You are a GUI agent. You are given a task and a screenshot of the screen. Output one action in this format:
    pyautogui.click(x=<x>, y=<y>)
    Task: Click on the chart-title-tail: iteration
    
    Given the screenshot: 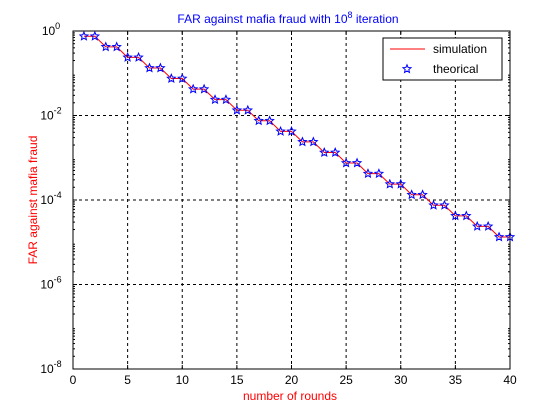 What is the action you would take?
    pyautogui.click(x=376, y=19)
    